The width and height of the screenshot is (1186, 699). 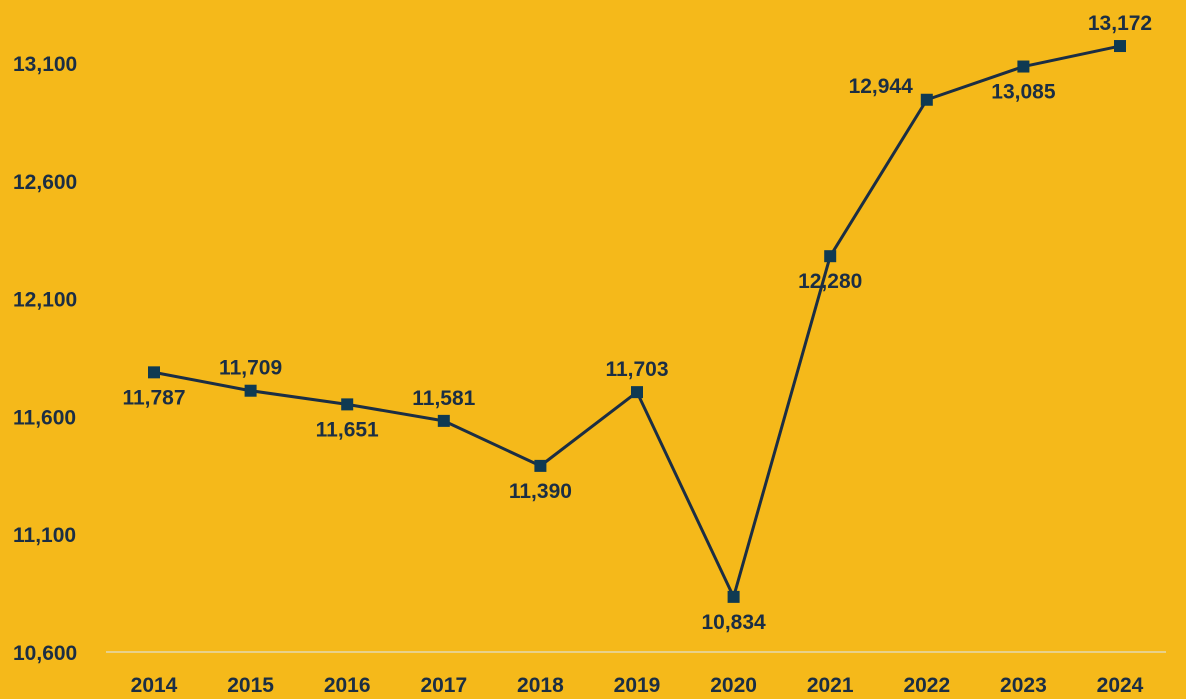 What do you see at coordinates (1023, 92) in the screenshot?
I see `data-label: 13,085` at bounding box center [1023, 92].